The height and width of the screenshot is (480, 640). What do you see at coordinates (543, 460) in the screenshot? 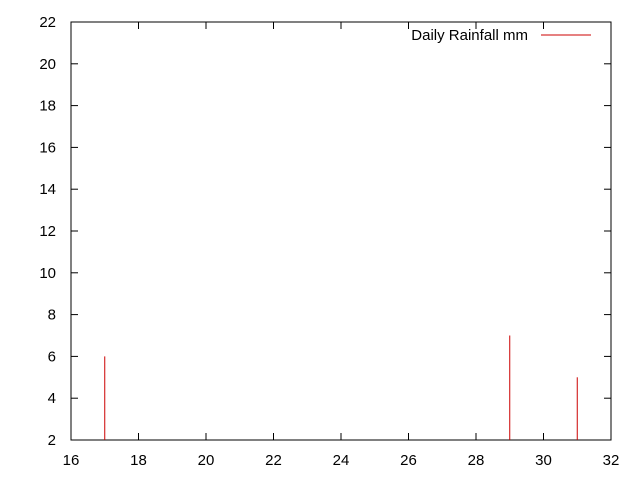
I see `x-tick-label: 30` at bounding box center [543, 460].